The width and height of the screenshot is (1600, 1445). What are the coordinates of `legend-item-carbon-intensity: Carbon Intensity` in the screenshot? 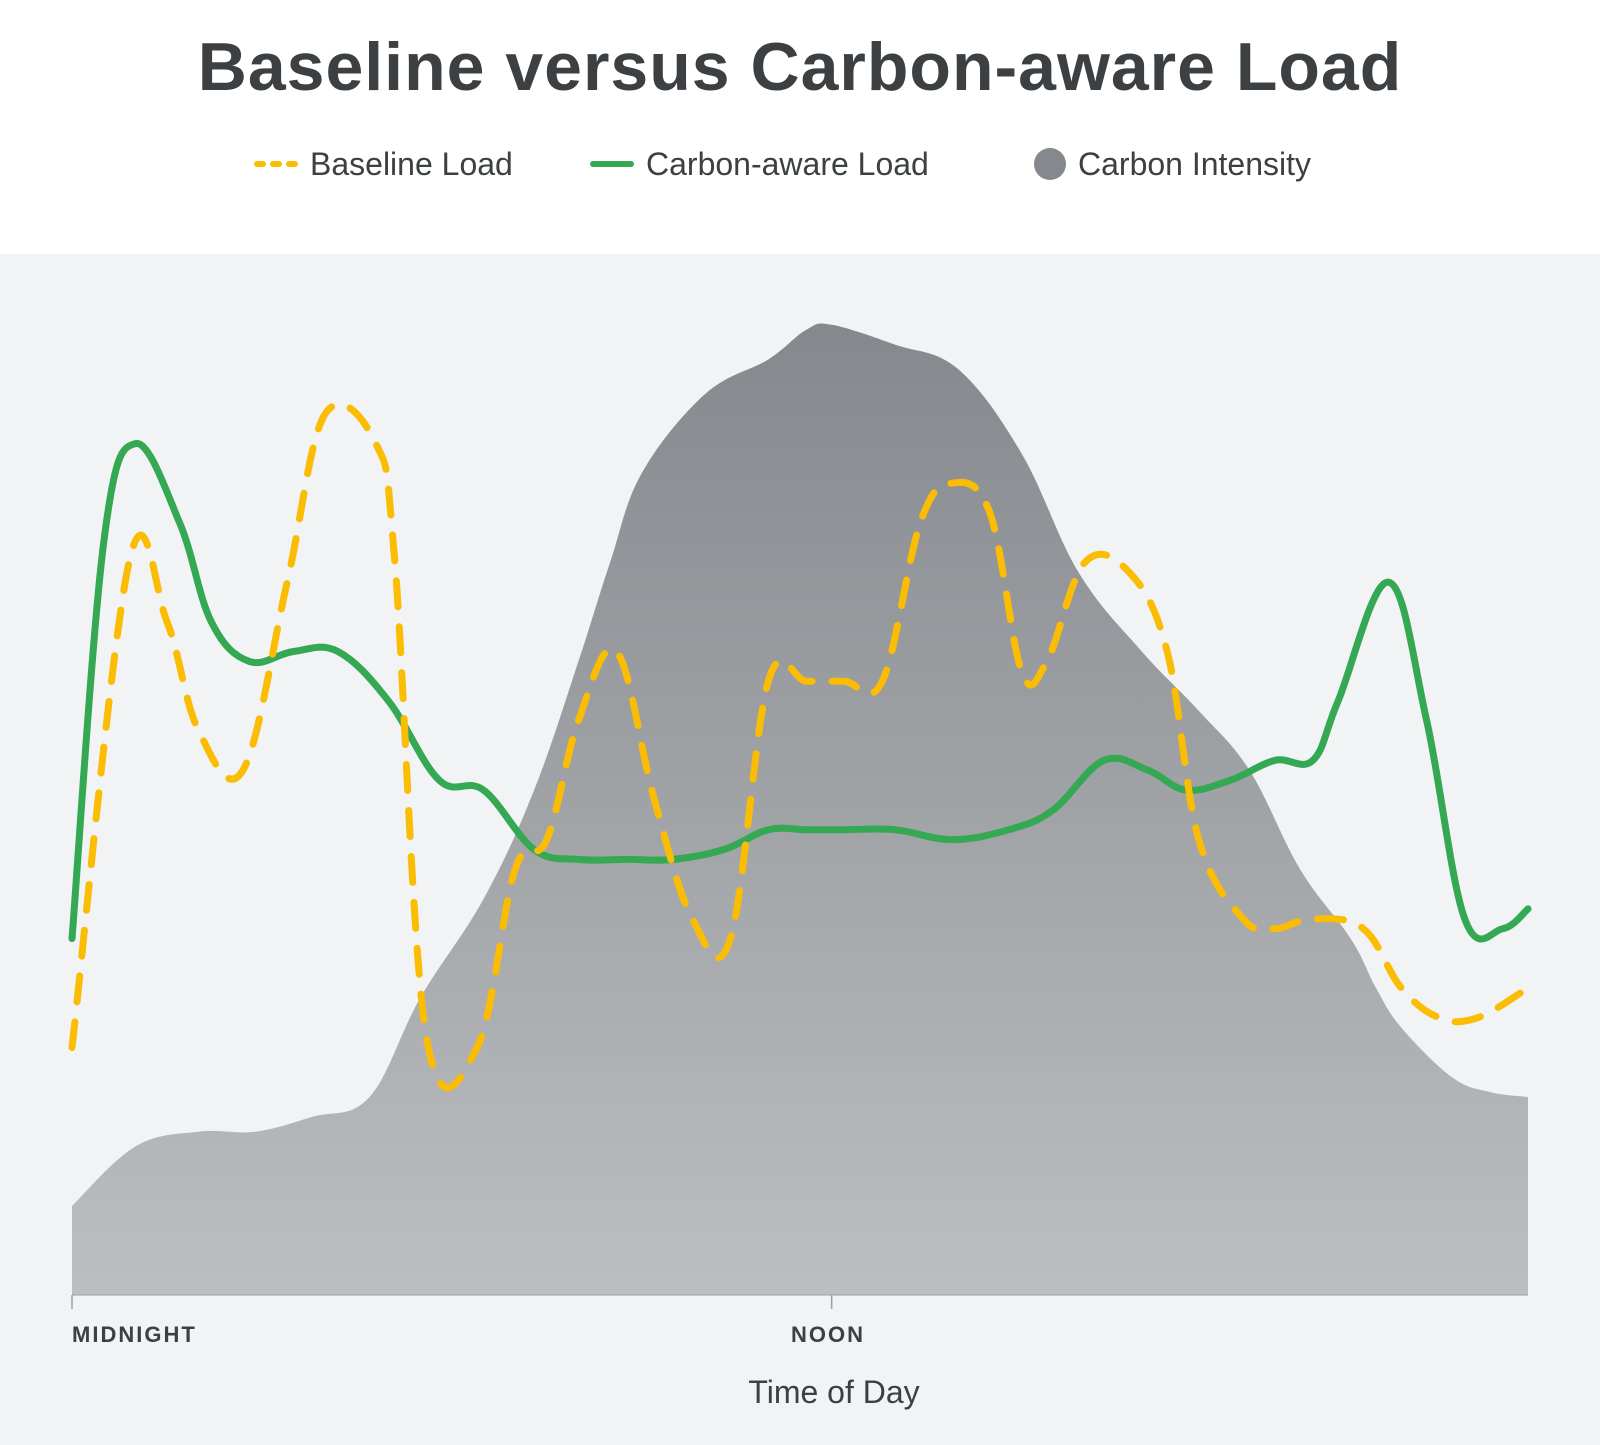 It's located at (1172, 164).